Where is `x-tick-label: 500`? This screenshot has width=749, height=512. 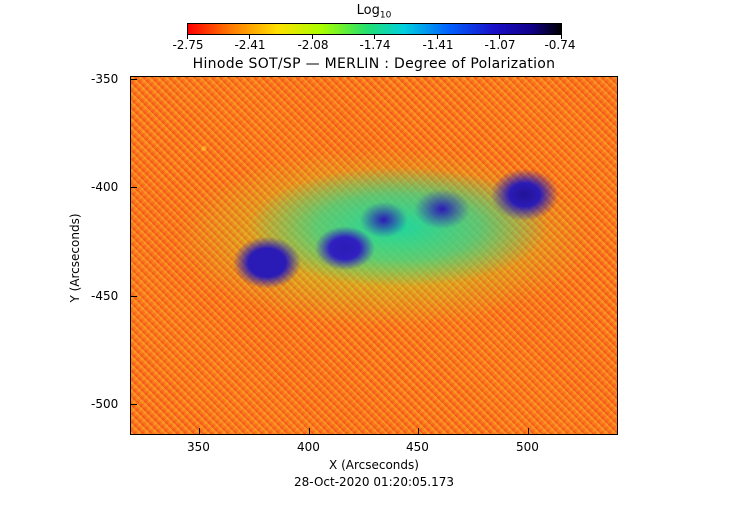 x-tick-label: 500 is located at coordinates (527, 447).